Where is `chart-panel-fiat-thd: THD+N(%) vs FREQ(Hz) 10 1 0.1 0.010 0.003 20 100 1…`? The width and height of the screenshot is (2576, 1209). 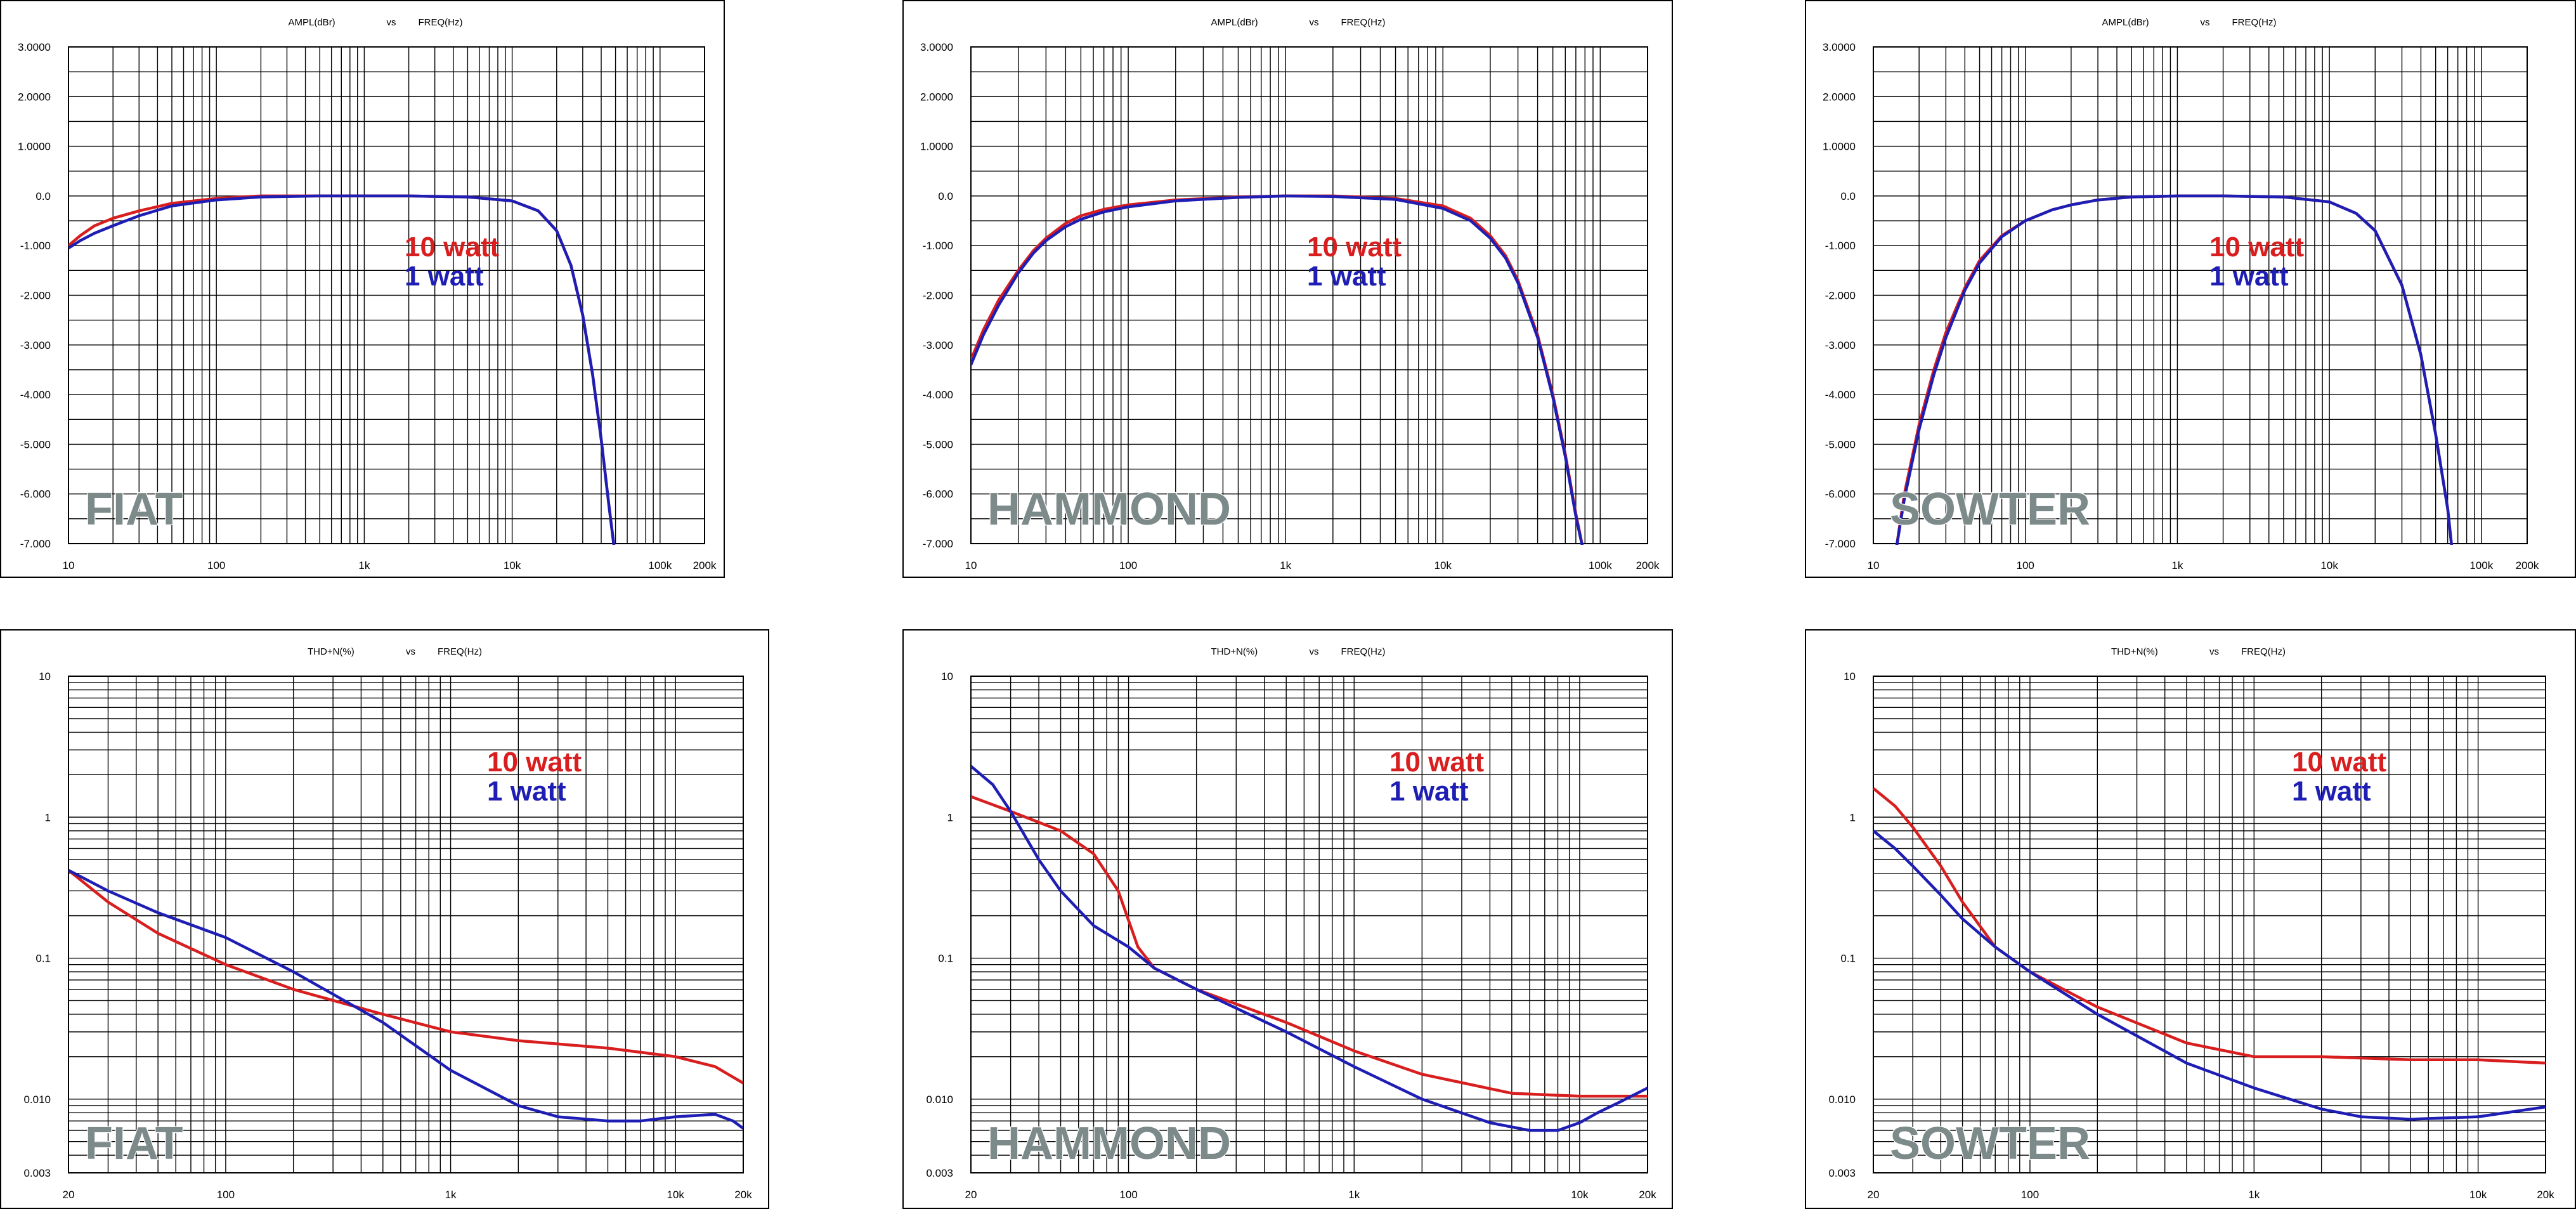 chart-panel-fiat-thd: THD+N(%) vs FREQ(Hz) 10 1 0.1 0.010 0.003 20 100 1… is located at coordinates (385, 919).